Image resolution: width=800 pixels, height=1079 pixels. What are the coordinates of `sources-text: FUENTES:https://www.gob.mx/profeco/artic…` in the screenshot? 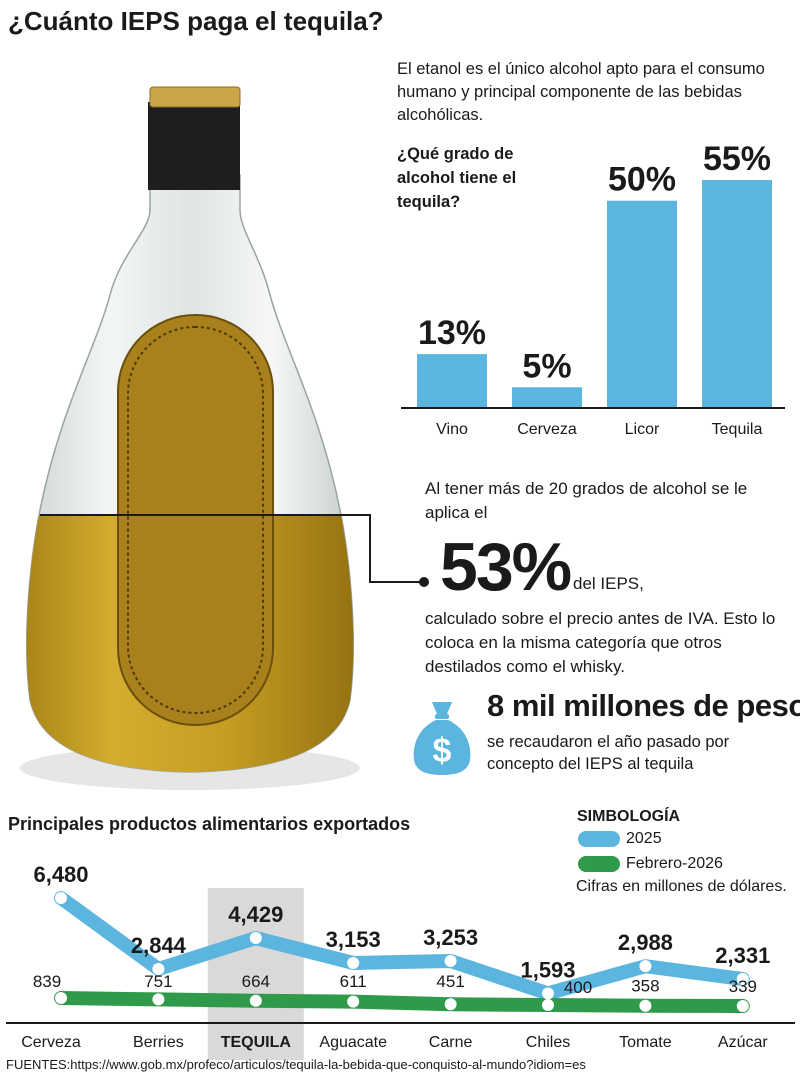 It's located at (296, 1064).